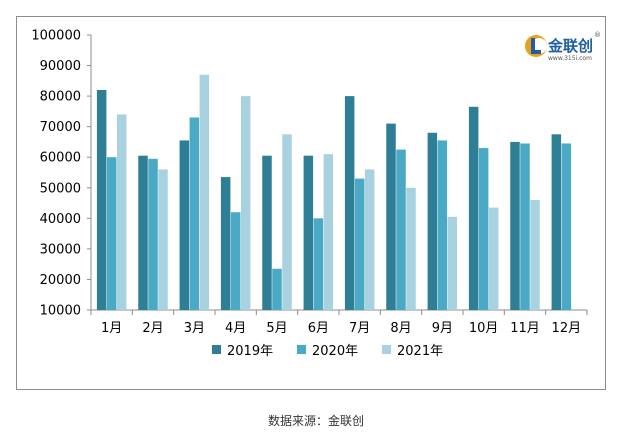 Image resolution: width=632 pixels, height=440 pixels. What do you see at coordinates (60, 158) in the screenshot?
I see `y-tick-label: 60000` at bounding box center [60, 158].